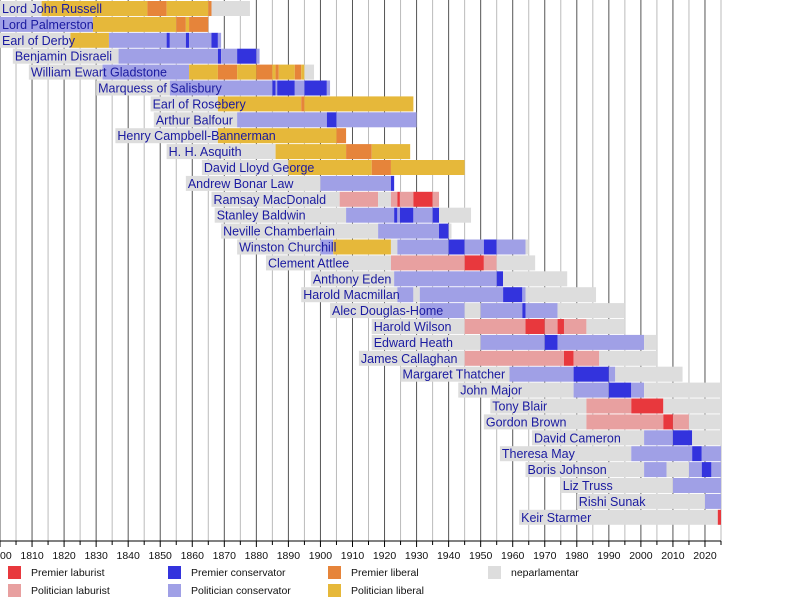  I want to click on x-tick-label: 1980, so click(577, 556).